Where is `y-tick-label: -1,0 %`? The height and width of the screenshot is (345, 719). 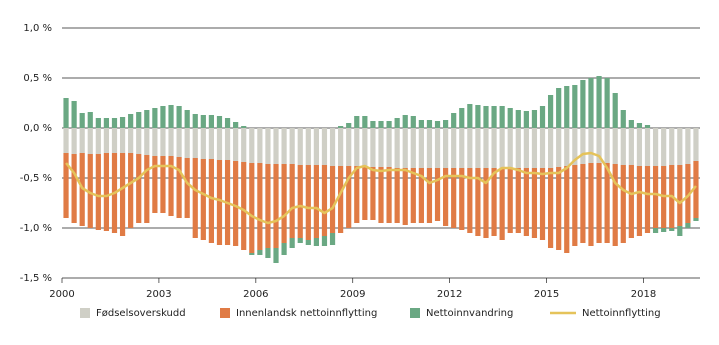
y-tick-label: -1,0 % is located at coordinates (36, 228).